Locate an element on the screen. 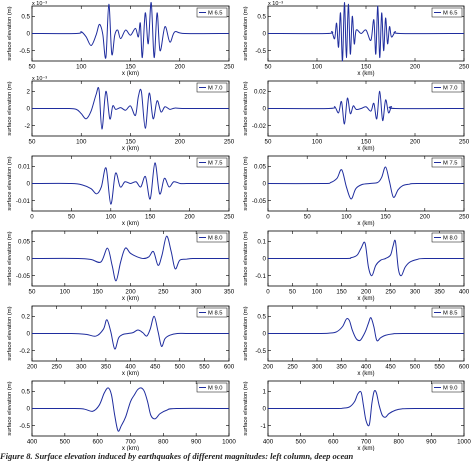 The height and width of the screenshot is (461, 474). legend: M 7.0 is located at coordinates (212, 87).